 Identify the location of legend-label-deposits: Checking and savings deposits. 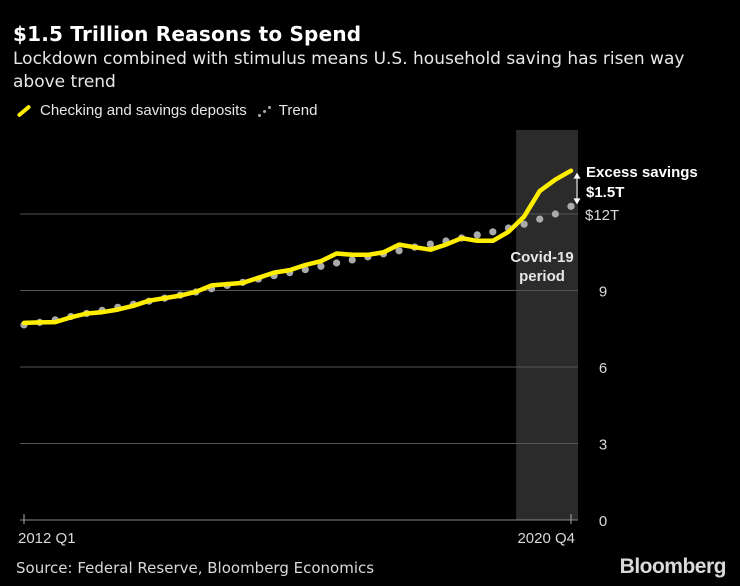
(143, 110).